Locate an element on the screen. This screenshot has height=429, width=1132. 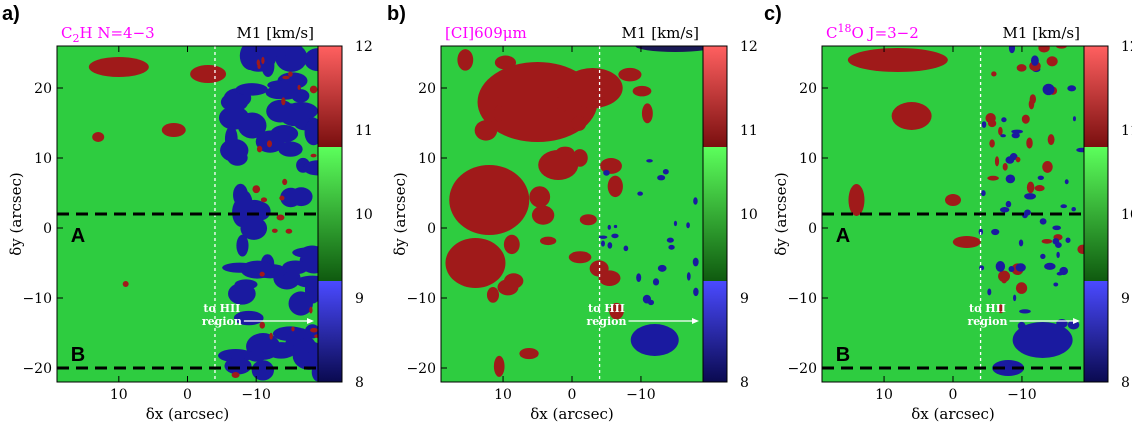
title-left: C2H N=4−3 is located at coordinates (108, 34).